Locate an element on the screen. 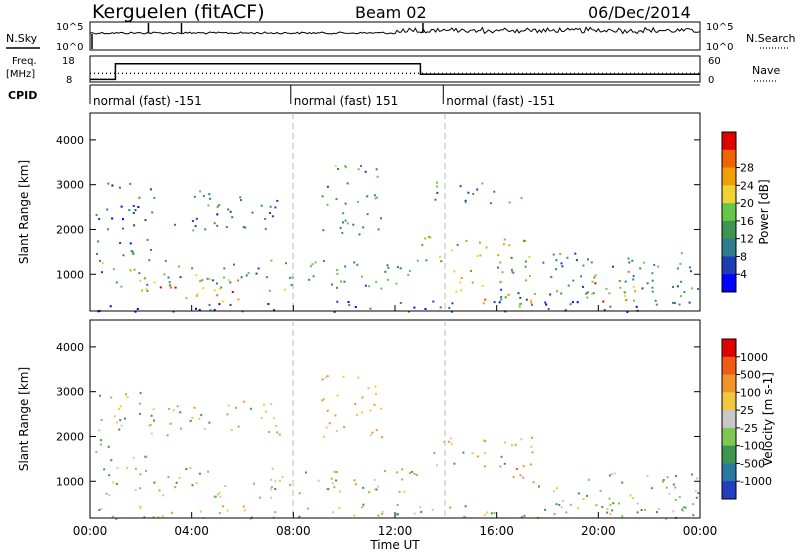  colorbar-tick-label: -1000 is located at coordinates (756, 481).